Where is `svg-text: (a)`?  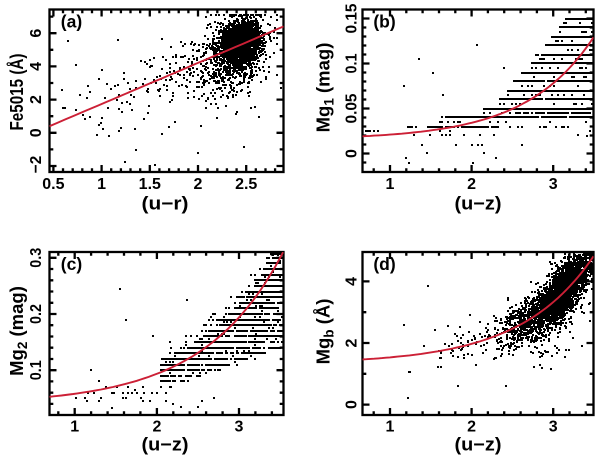 svg-text: (a) is located at coordinates (71, 22).